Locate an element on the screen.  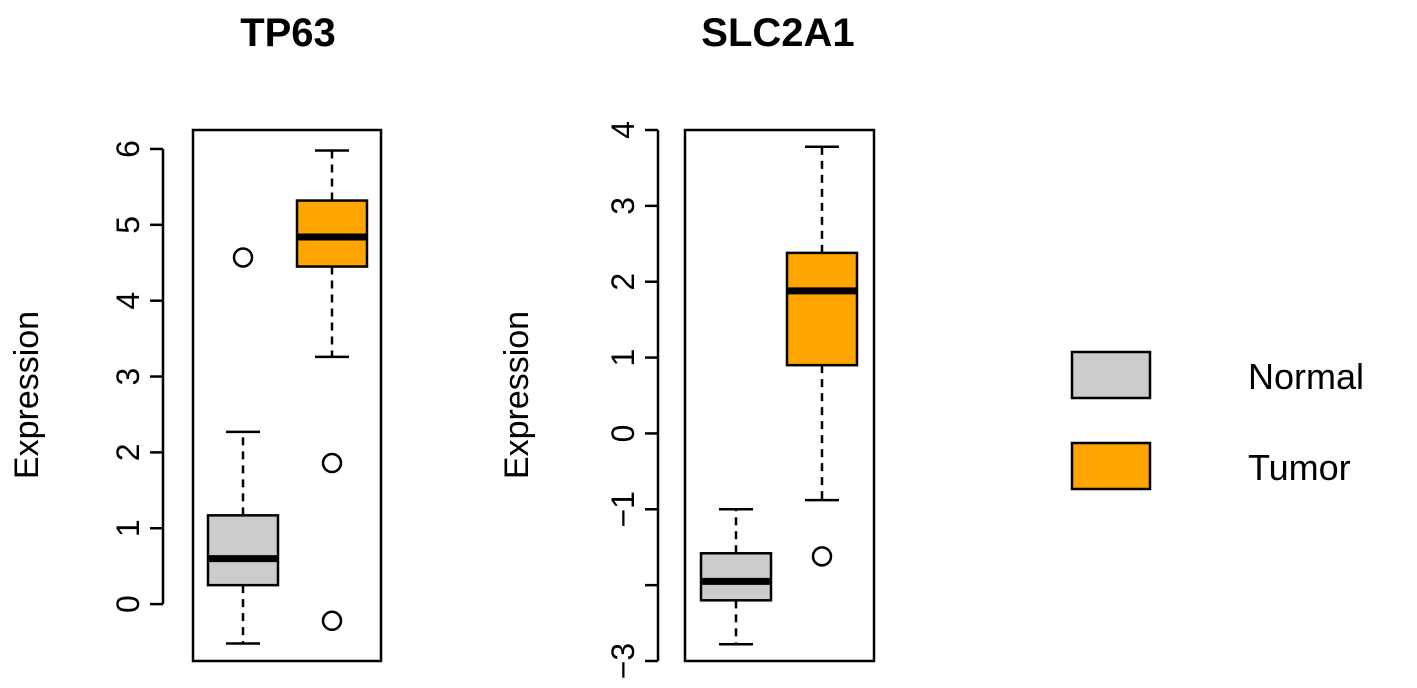
tp63-tick-label: 0 is located at coordinates (128, 604).